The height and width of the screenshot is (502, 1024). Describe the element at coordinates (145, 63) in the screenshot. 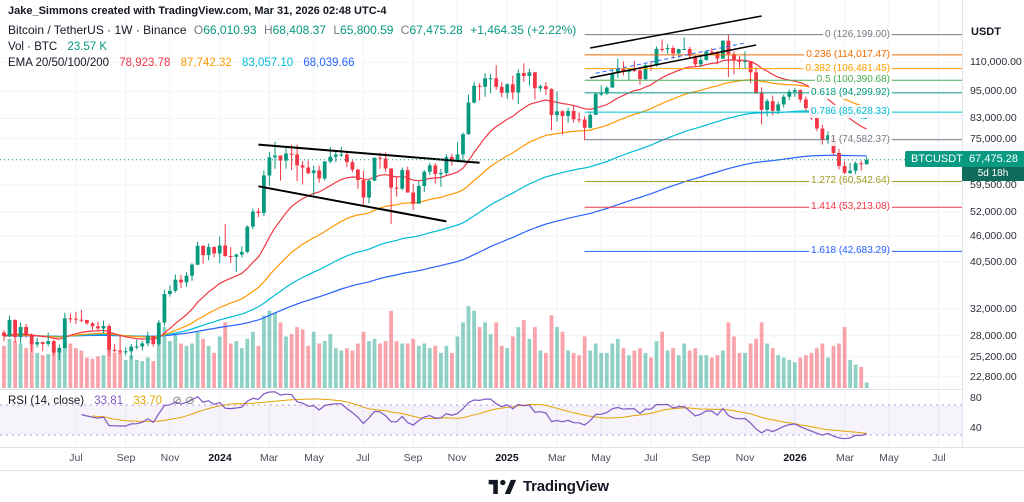

I see `ema20-value: 78,923.78` at that location.